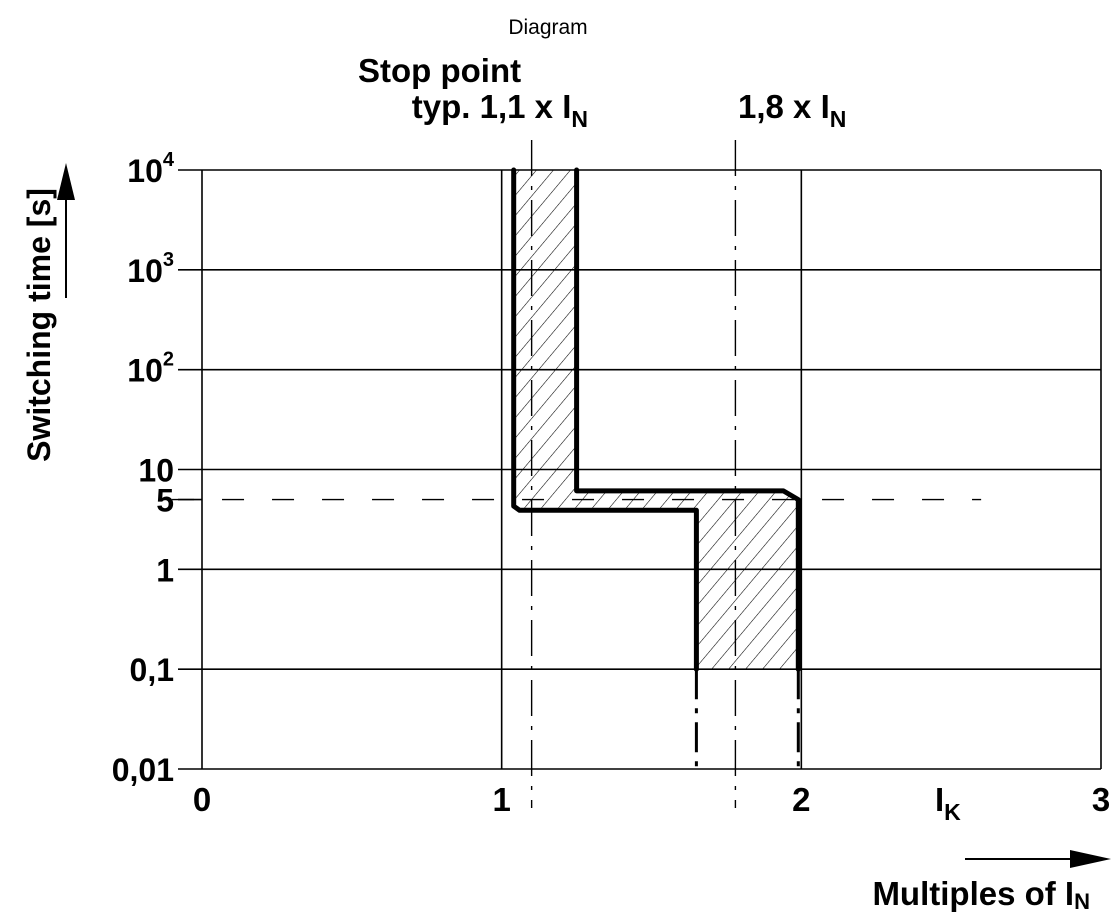 The height and width of the screenshot is (913, 1117). What do you see at coordinates (948, 803) in the screenshot?
I see `x-axis-symbol: IK` at bounding box center [948, 803].